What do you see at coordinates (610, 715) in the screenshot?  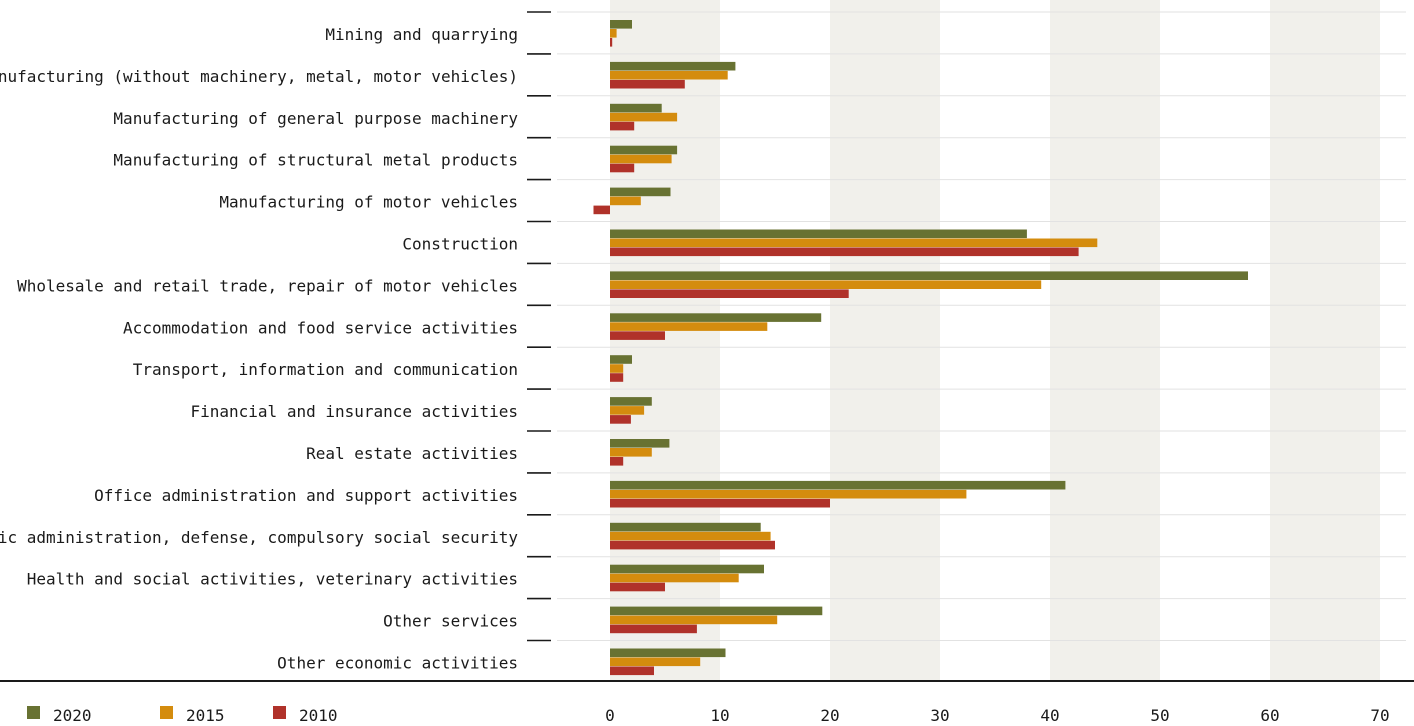 I see `x-tick-label: 0` at bounding box center [610, 715].